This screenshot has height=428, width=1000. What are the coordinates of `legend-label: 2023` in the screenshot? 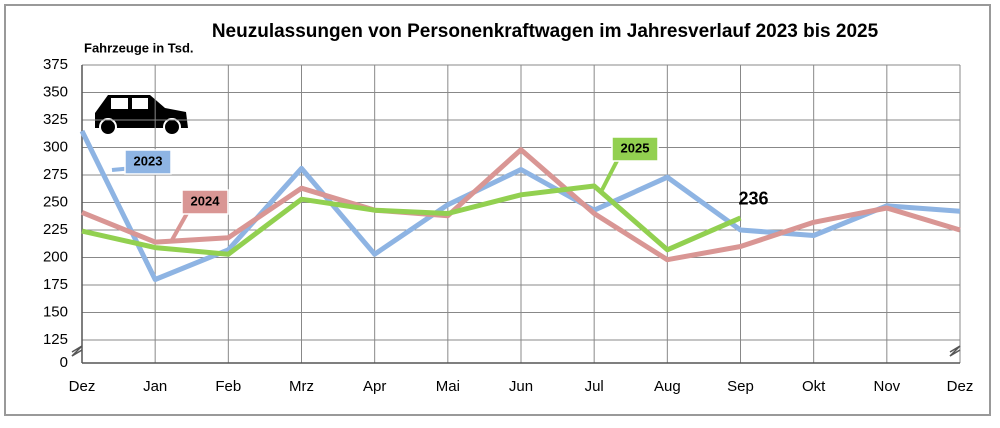 It's located at (148, 160).